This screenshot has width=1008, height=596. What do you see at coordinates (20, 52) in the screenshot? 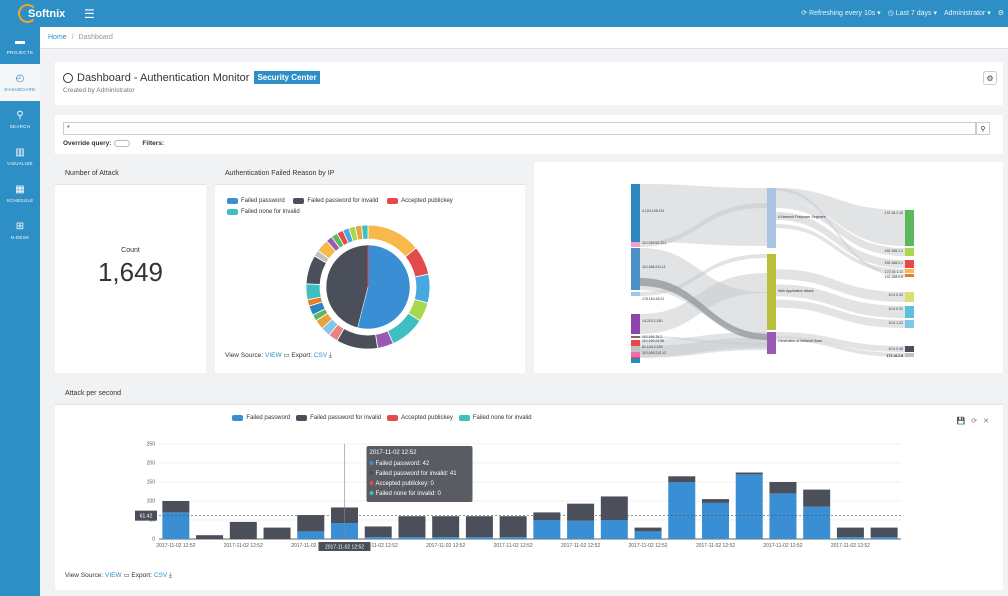
I see `sidebar-item-label: PROJECTS` at bounding box center [20, 52].